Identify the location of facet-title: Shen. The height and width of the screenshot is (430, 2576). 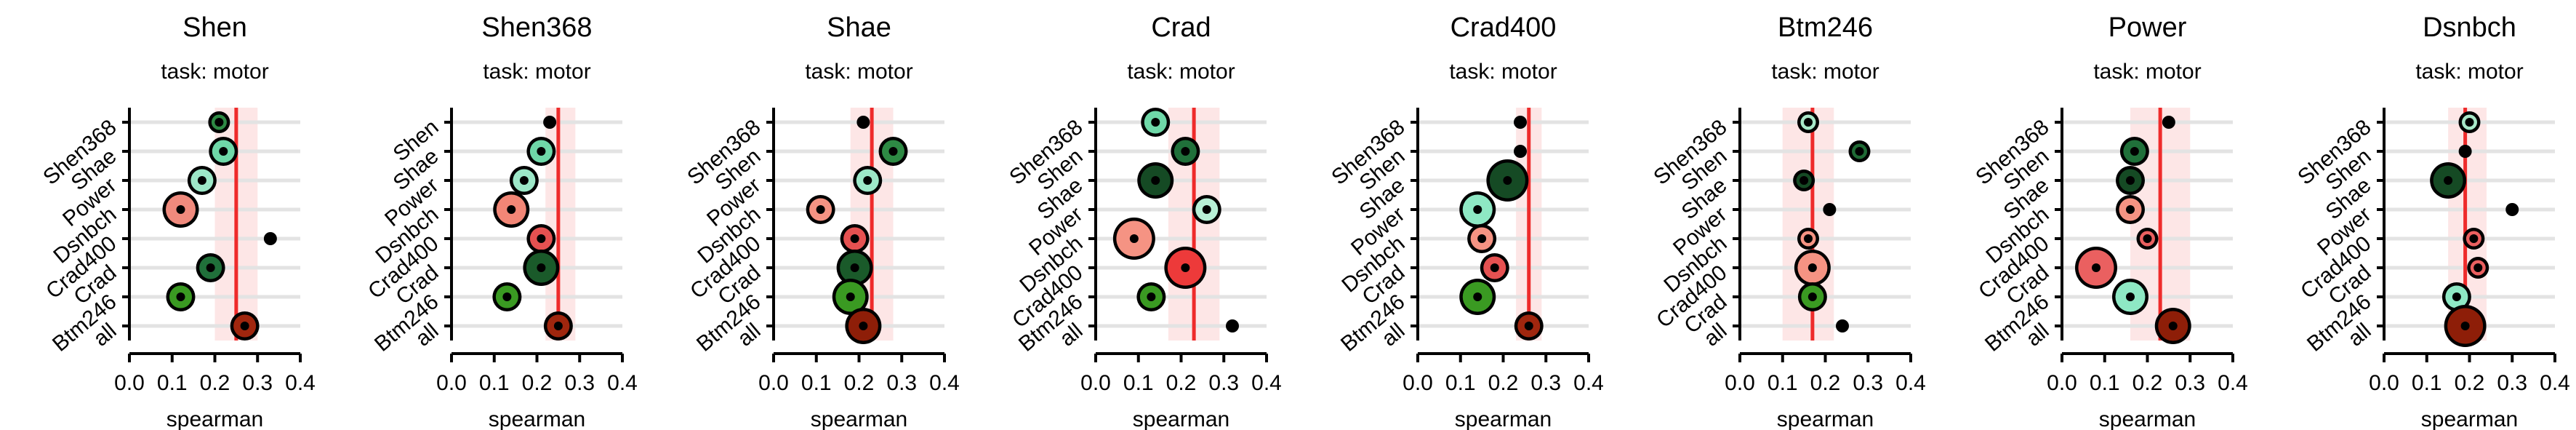
(214, 28).